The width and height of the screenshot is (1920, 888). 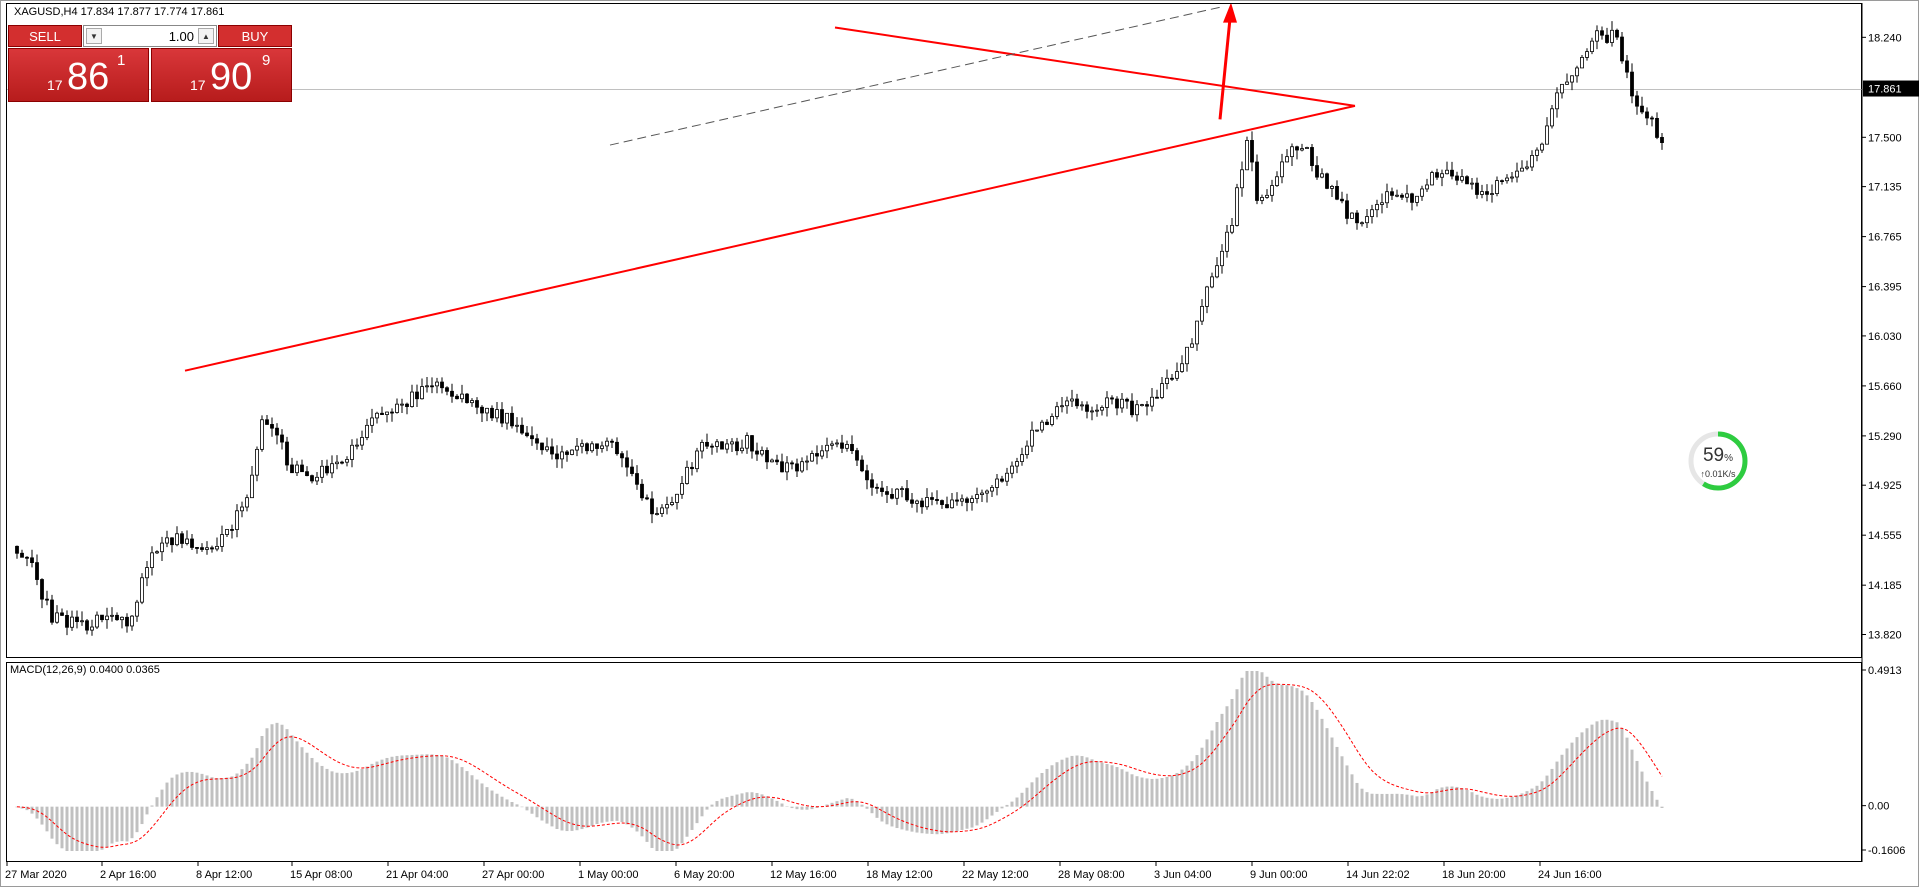 What do you see at coordinates (121, 60) in the screenshot?
I see `sell-price-pip: 1` at bounding box center [121, 60].